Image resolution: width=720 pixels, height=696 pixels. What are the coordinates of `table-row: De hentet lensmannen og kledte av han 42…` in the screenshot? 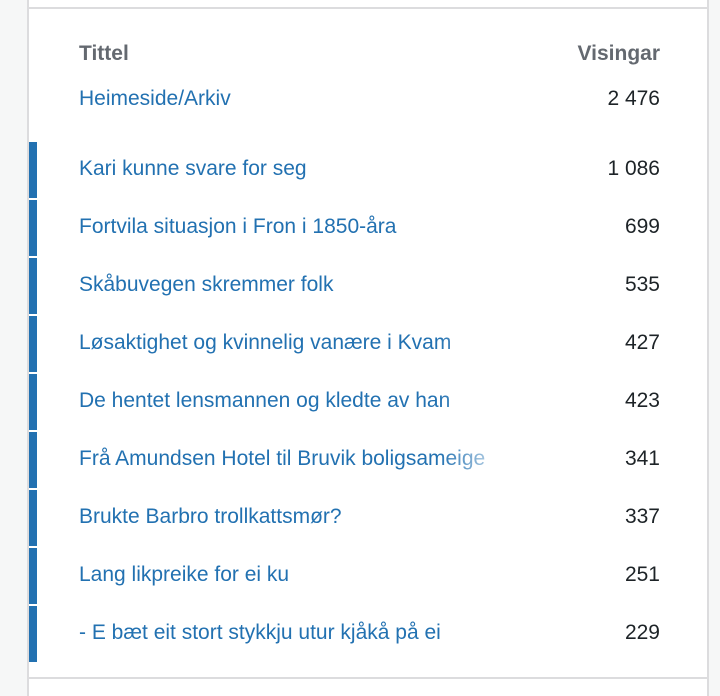 It's located at (368, 402).